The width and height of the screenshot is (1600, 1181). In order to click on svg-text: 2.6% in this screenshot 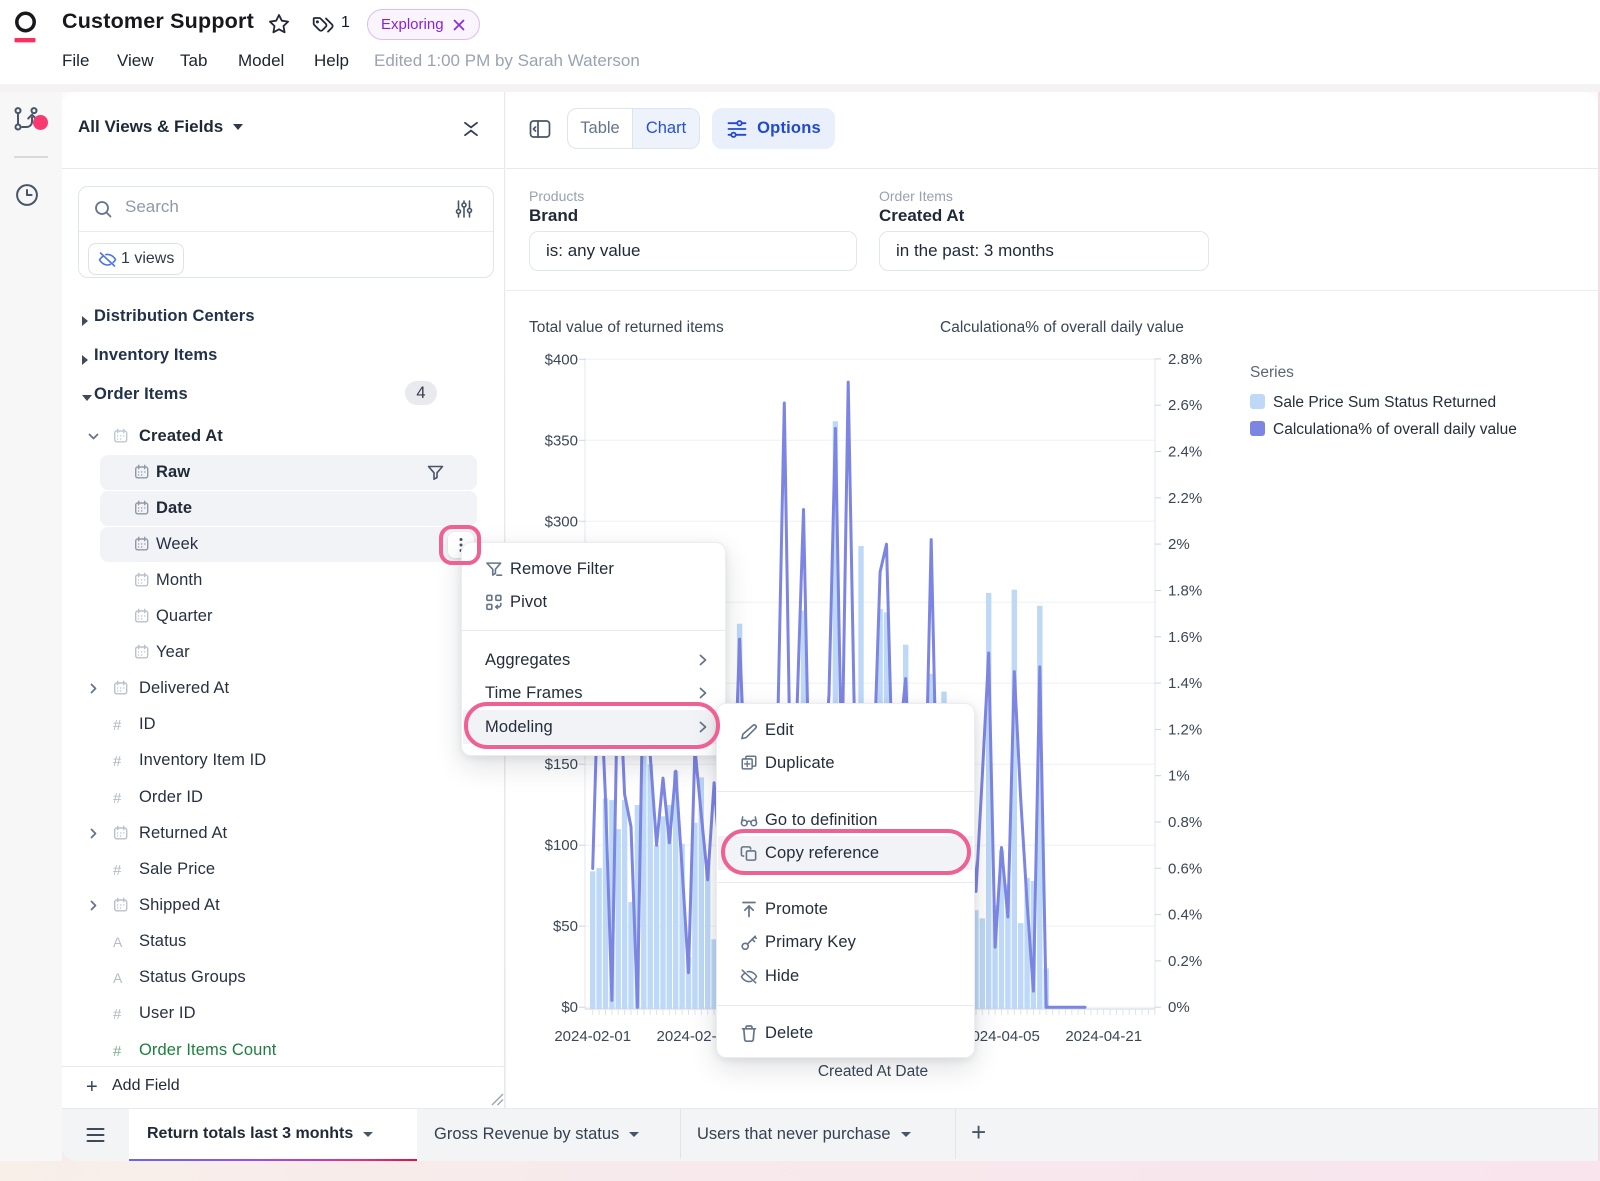, I will do `click(1185, 405)`.